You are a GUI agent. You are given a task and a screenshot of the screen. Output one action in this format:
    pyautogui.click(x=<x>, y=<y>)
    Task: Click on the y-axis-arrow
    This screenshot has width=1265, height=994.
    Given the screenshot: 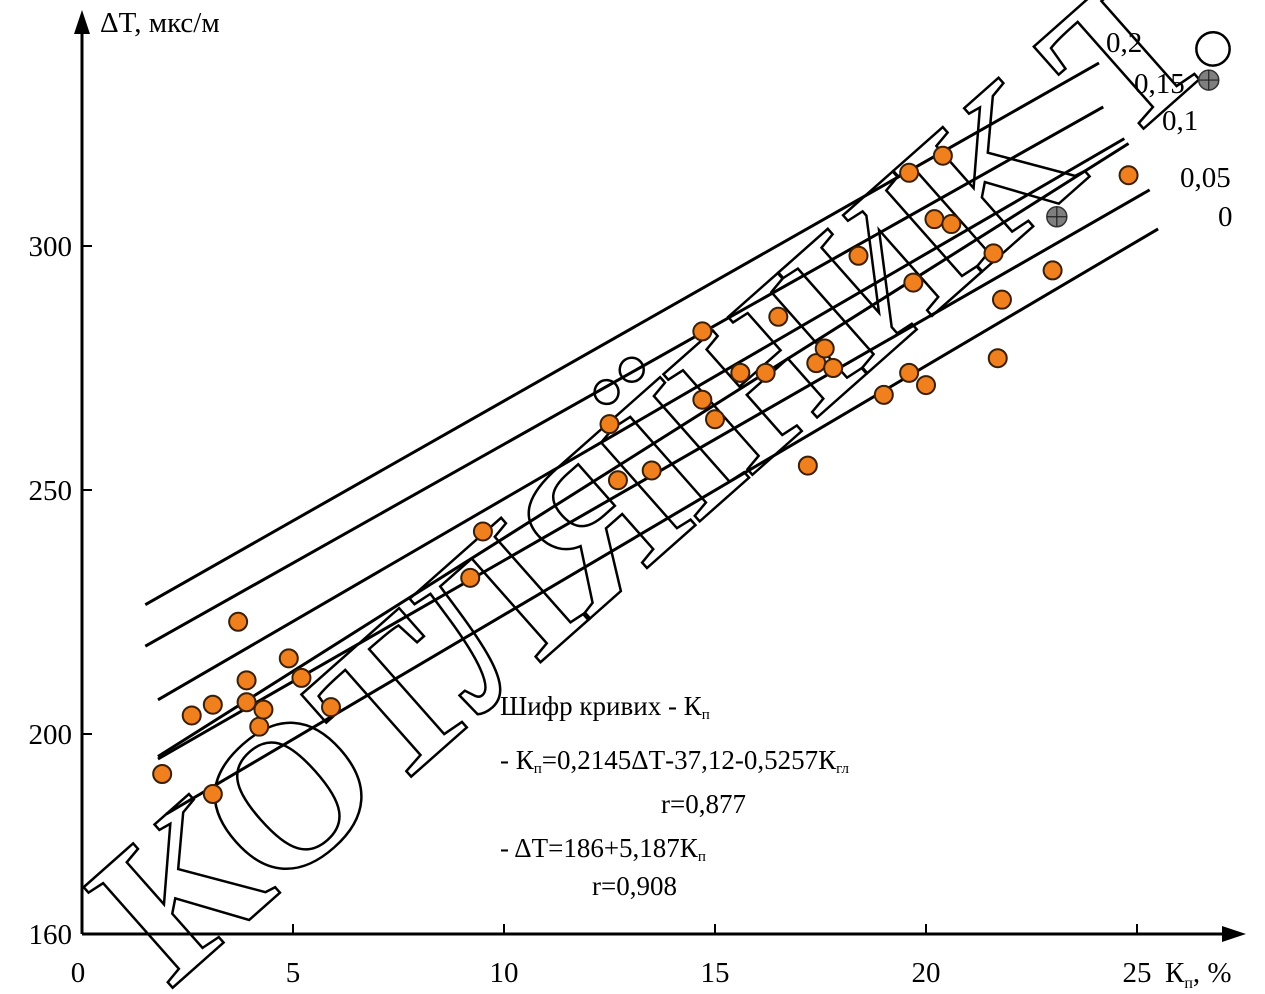 What is the action you would take?
    pyautogui.click(x=82, y=22)
    